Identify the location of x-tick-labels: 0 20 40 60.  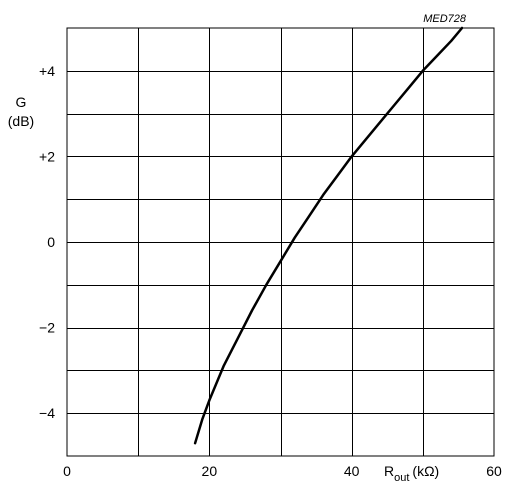
(282, 471).